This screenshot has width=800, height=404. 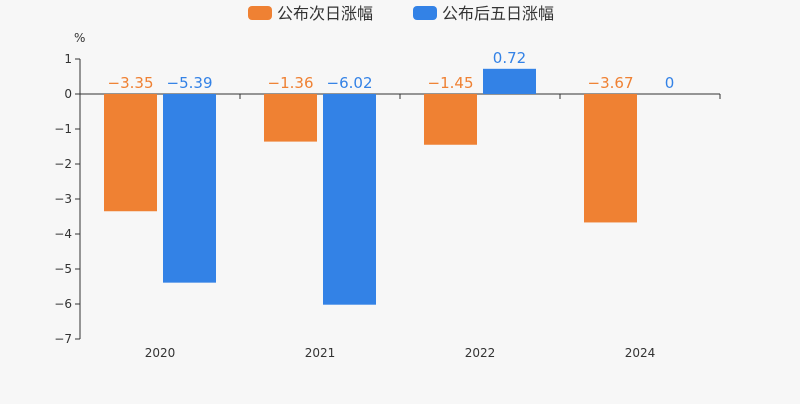 I want to click on y-tick-label: −2, so click(x=63, y=164).